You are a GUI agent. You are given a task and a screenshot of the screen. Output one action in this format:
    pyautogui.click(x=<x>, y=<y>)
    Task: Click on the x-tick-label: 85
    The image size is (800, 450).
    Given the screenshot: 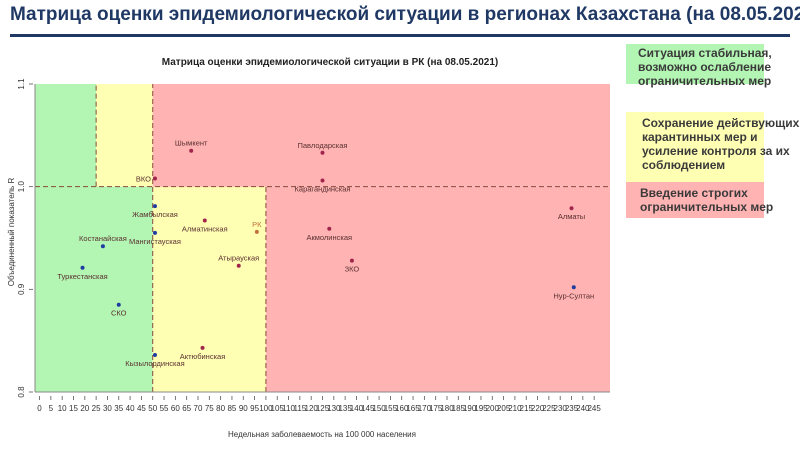 What is the action you would take?
    pyautogui.click(x=231, y=408)
    